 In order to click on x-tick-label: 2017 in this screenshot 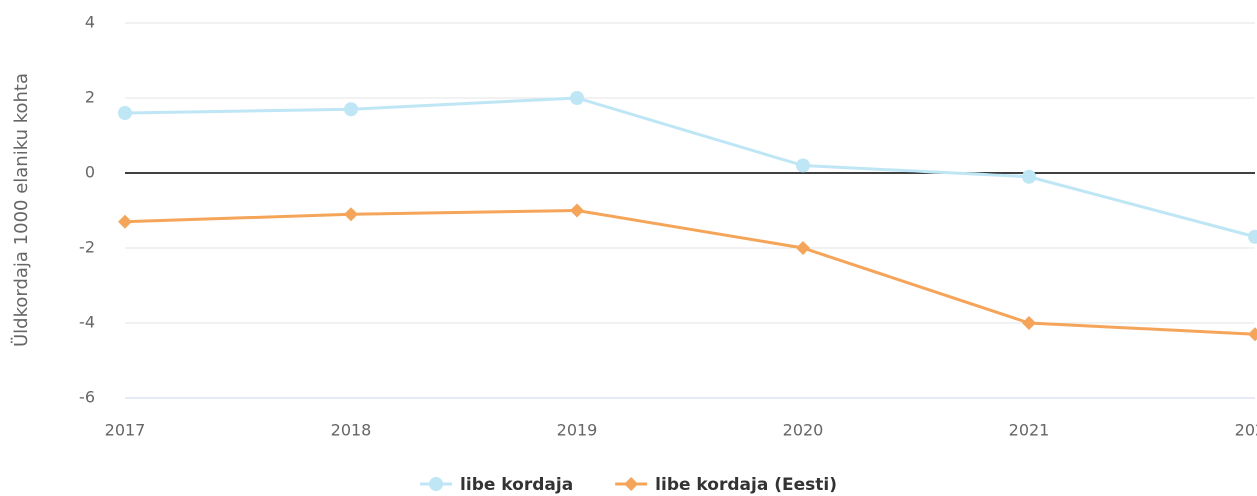, I will do `click(125, 430)`.